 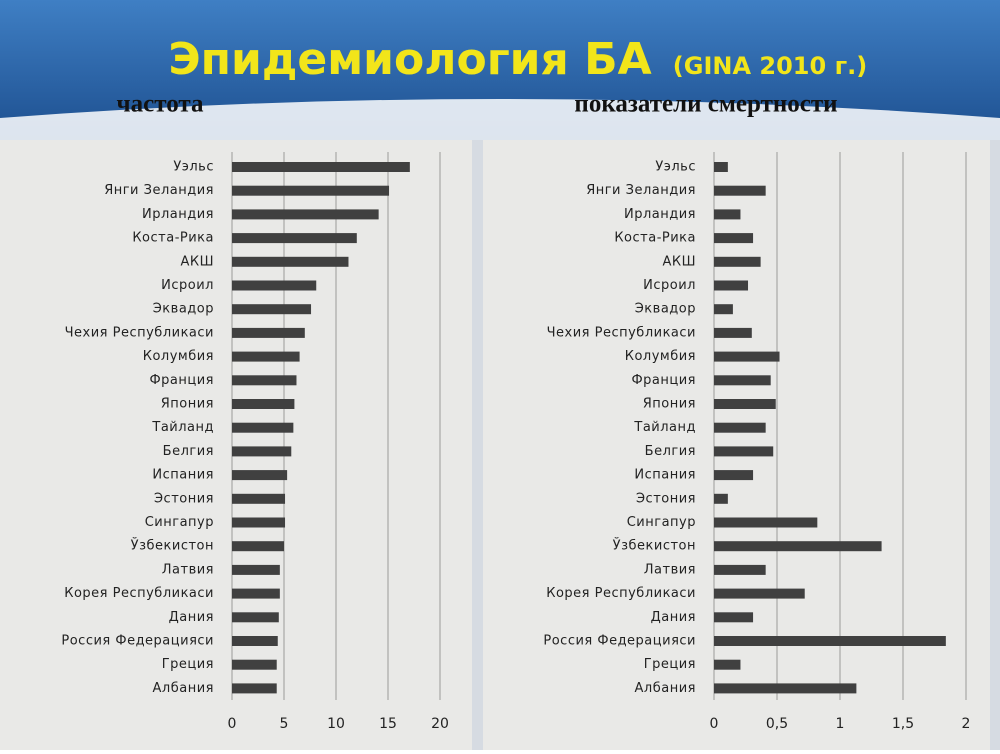 What do you see at coordinates (500, 119) in the screenshot?
I see `header-curve` at bounding box center [500, 119].